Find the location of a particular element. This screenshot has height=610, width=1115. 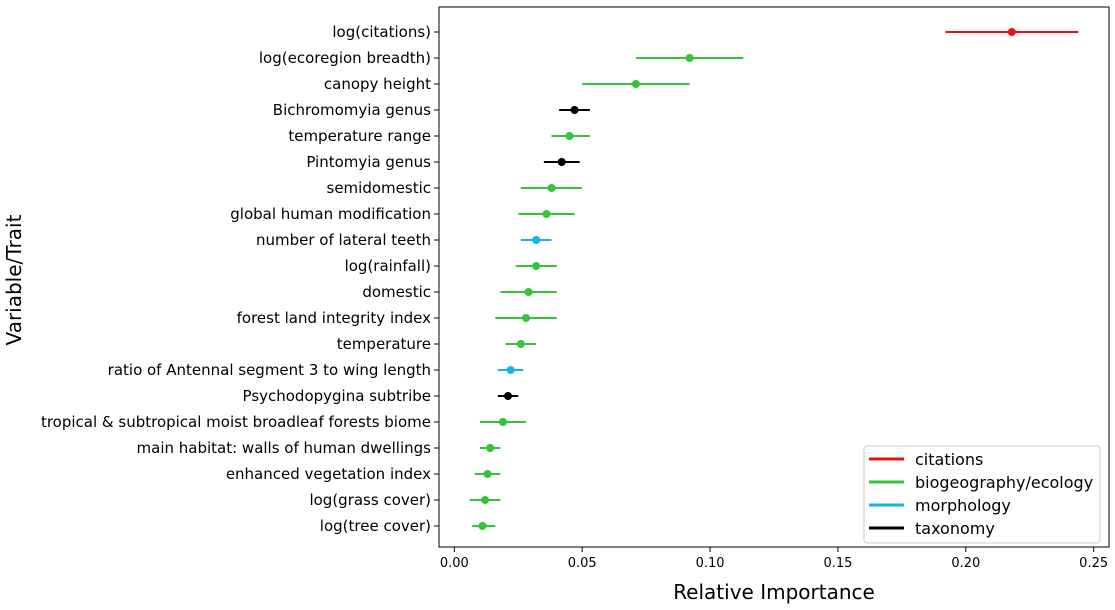

x-tick-label: 0.20 is located at coordinates (965, 563).